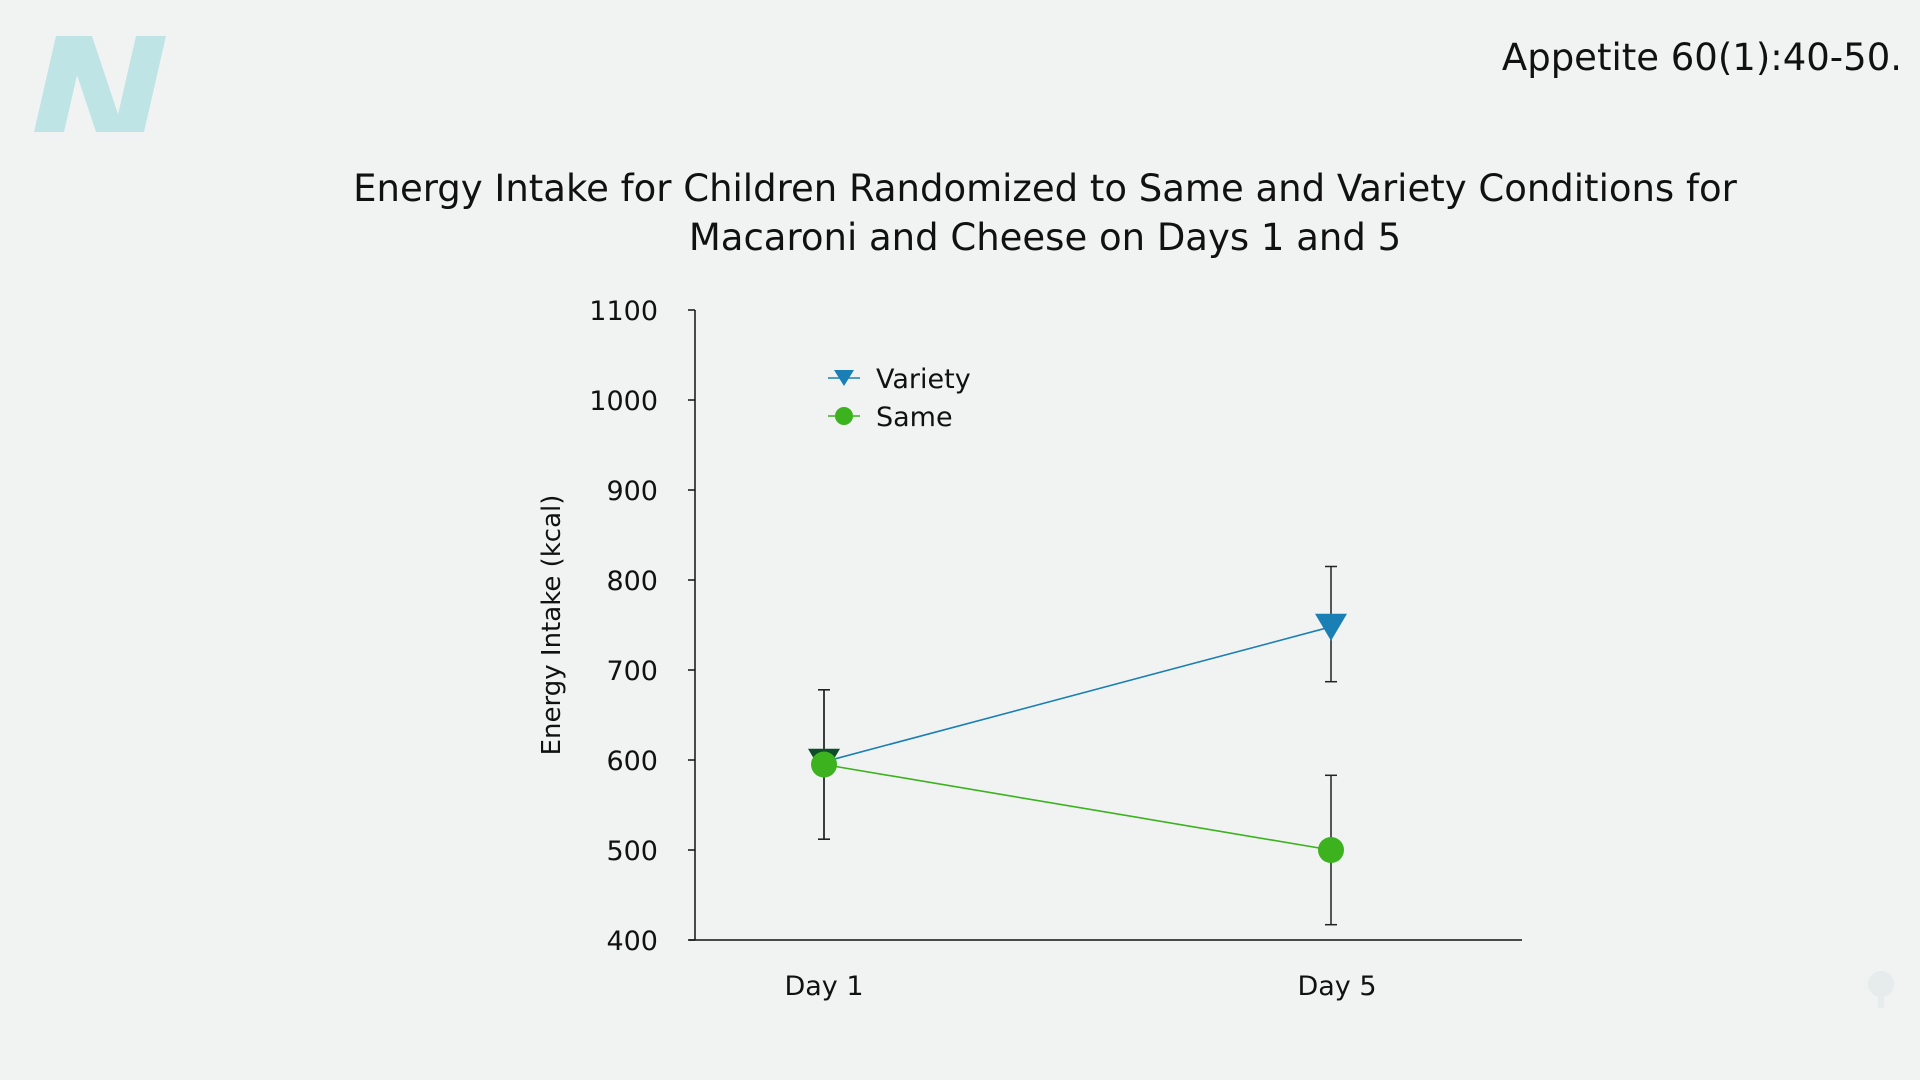  I want to click on x-tick-label: Day 5, so click(1336, 986).